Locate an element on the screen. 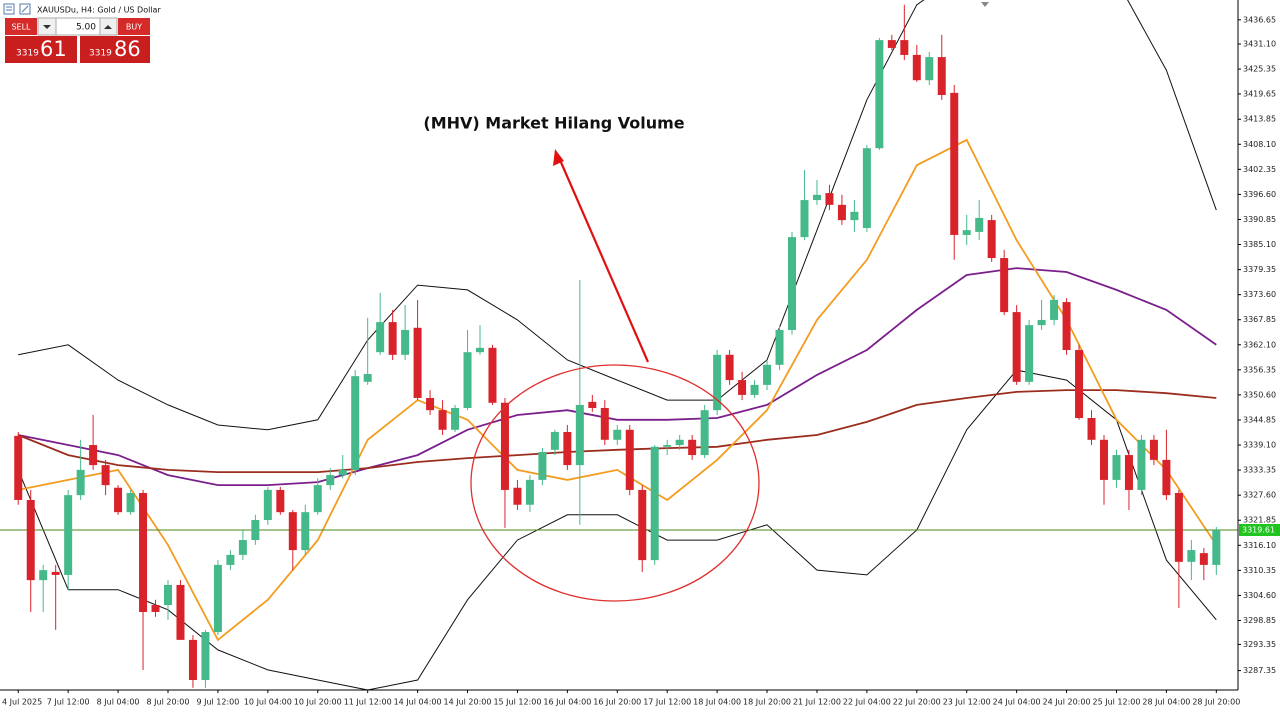  sell-label: SELL is located at coordinates (21, 27).